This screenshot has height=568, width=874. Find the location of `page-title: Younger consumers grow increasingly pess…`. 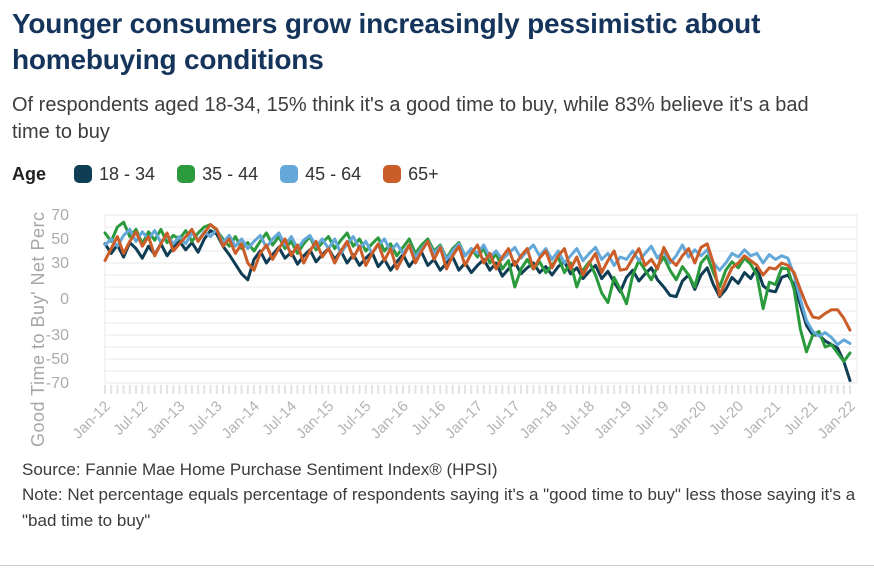

page-title: Younger consumers grow increasingly pess… is located at coordinates (386, 41).